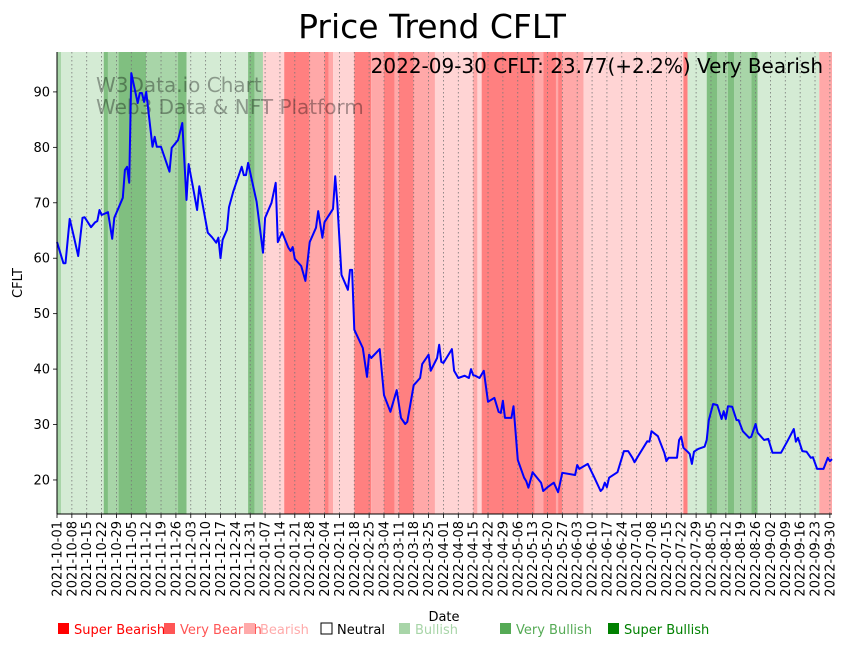  Describe the element at coordinates (41, 259) in the screenshot. I see `y-tick-label: 60` at that location.